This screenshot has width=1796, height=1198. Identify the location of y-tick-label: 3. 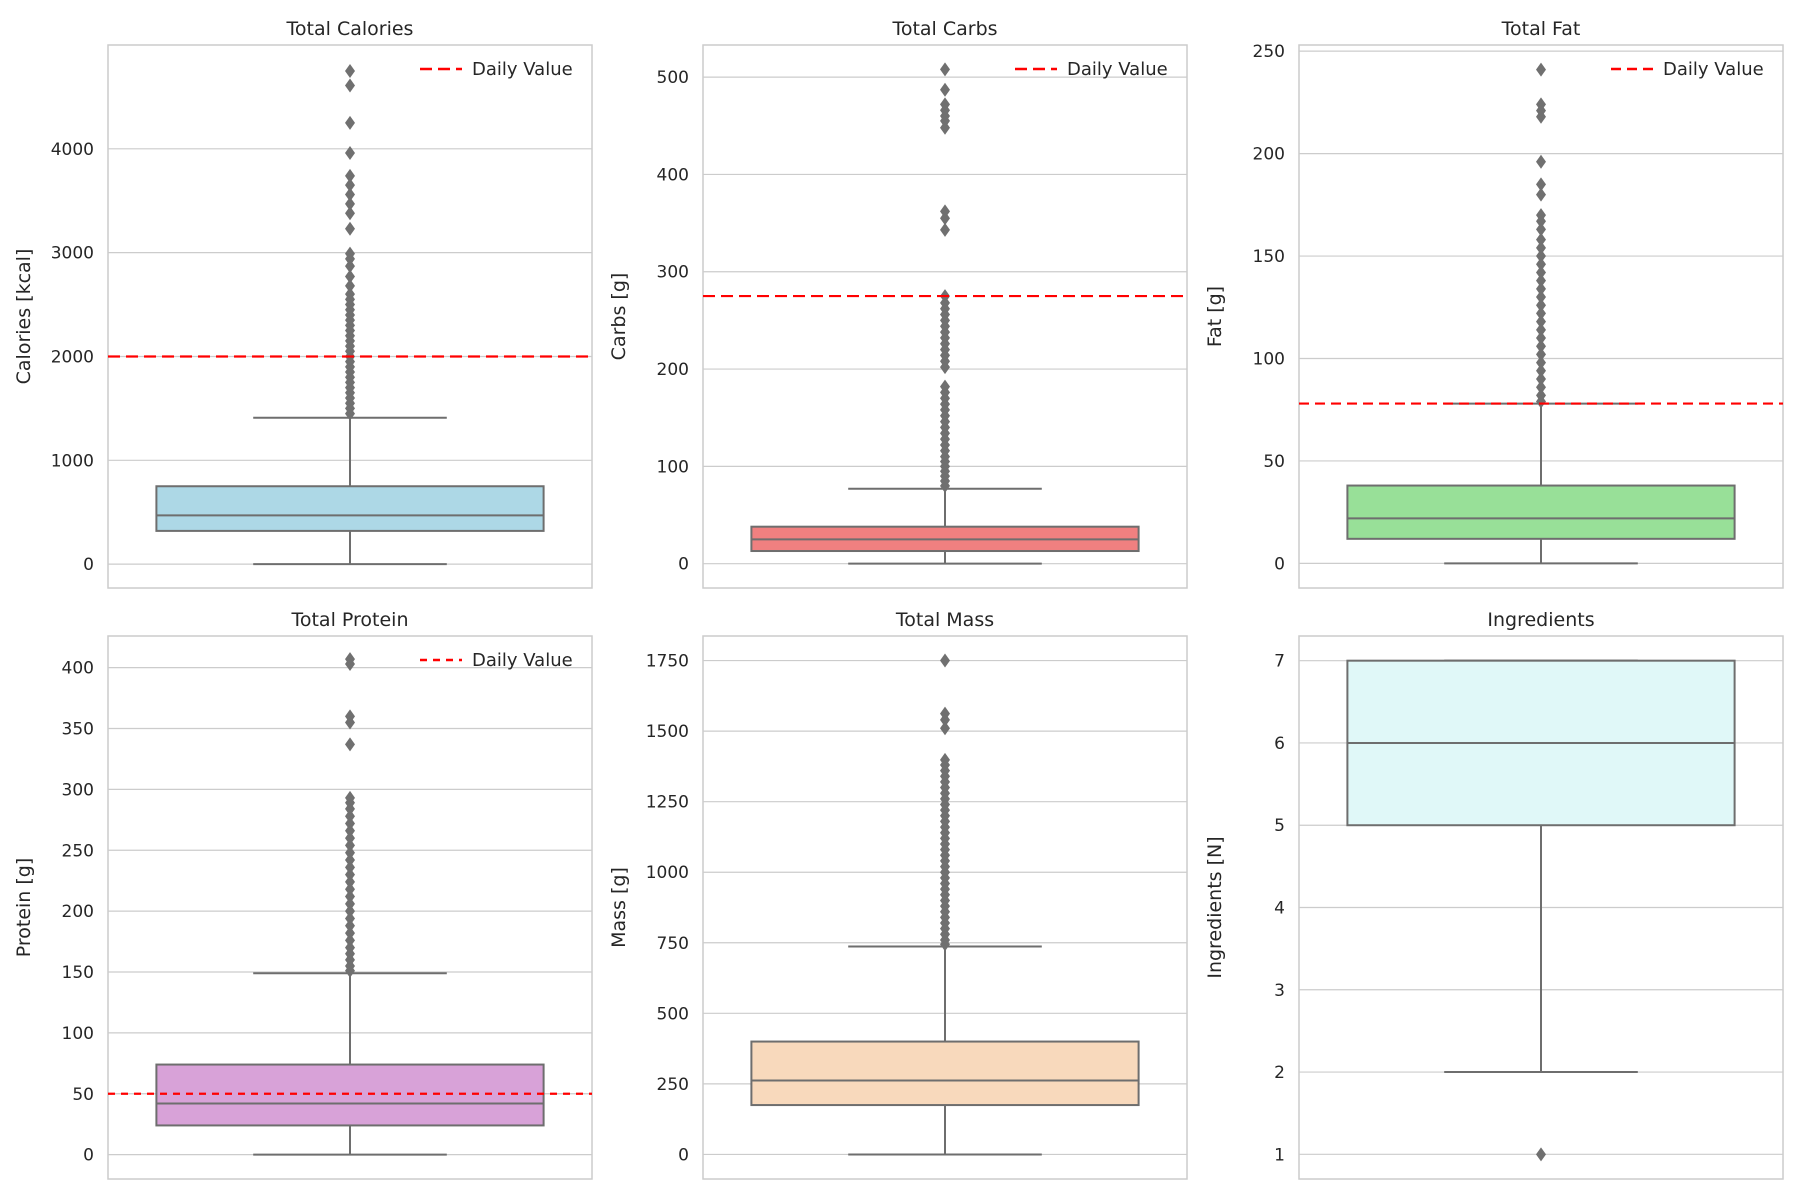
(1279, 991).